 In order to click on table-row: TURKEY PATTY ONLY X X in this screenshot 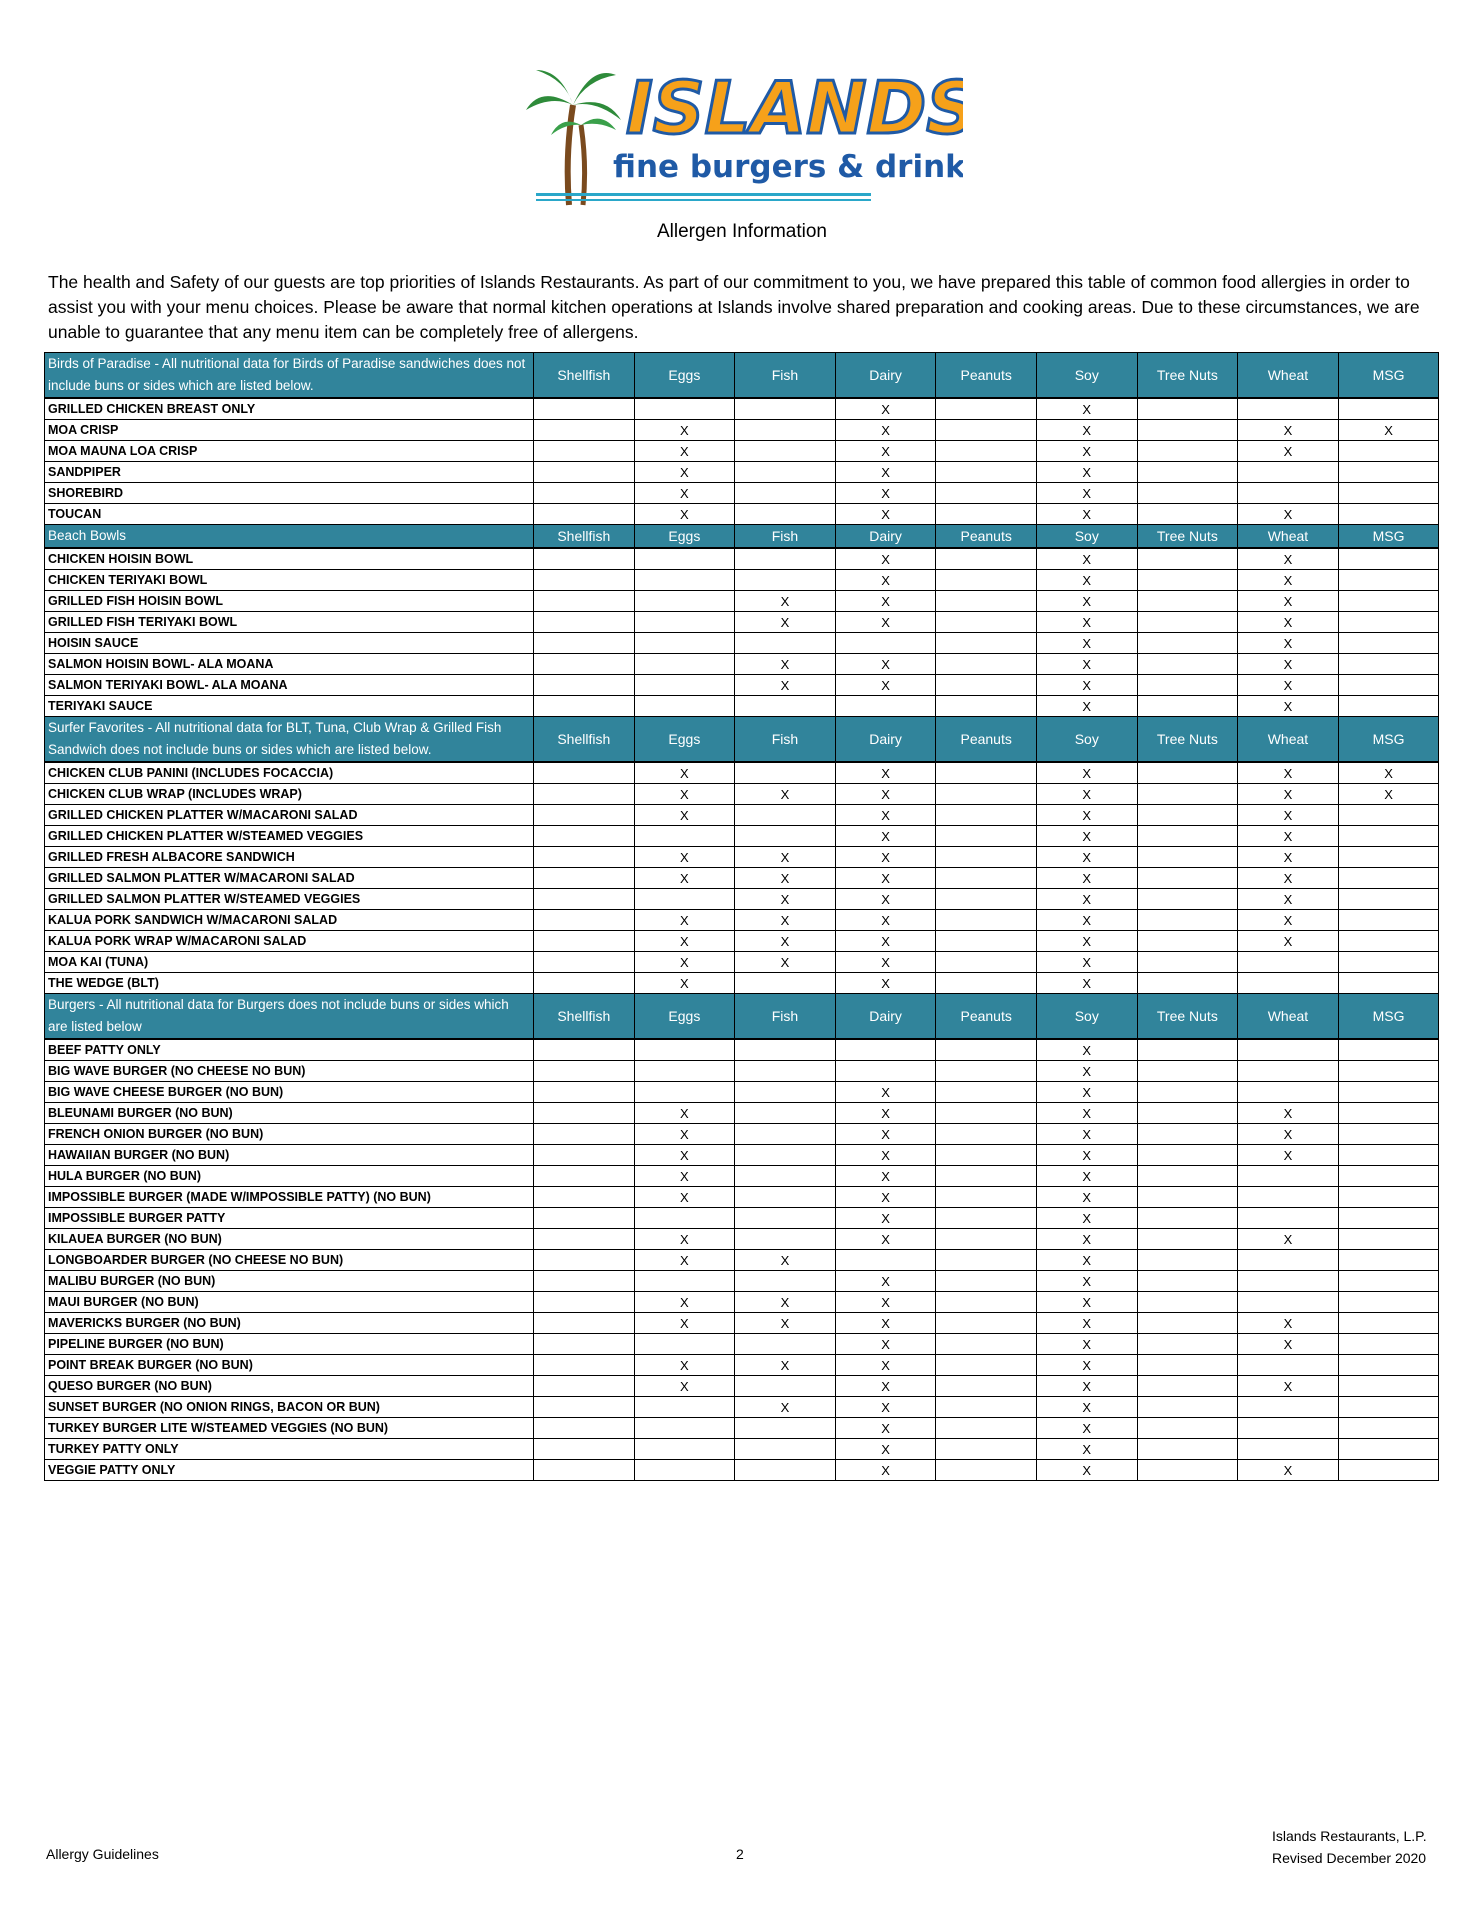, I will do `click(742, 1449)`.